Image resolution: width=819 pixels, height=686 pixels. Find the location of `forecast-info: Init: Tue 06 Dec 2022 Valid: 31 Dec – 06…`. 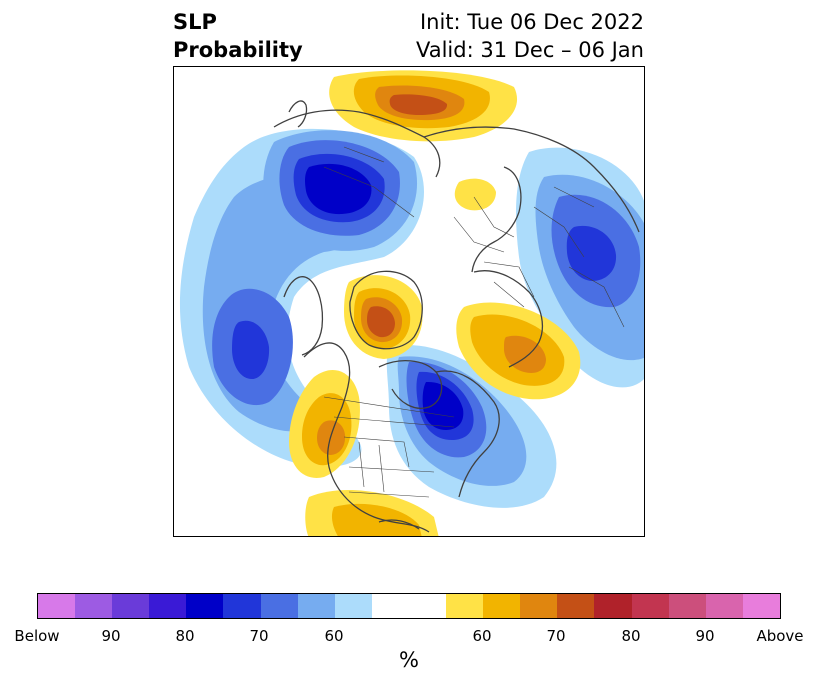

forecast-info: Init: Tue 06 Dec 2022 Valid: 31 Dec – 06… is located at coordinates (530, 36).